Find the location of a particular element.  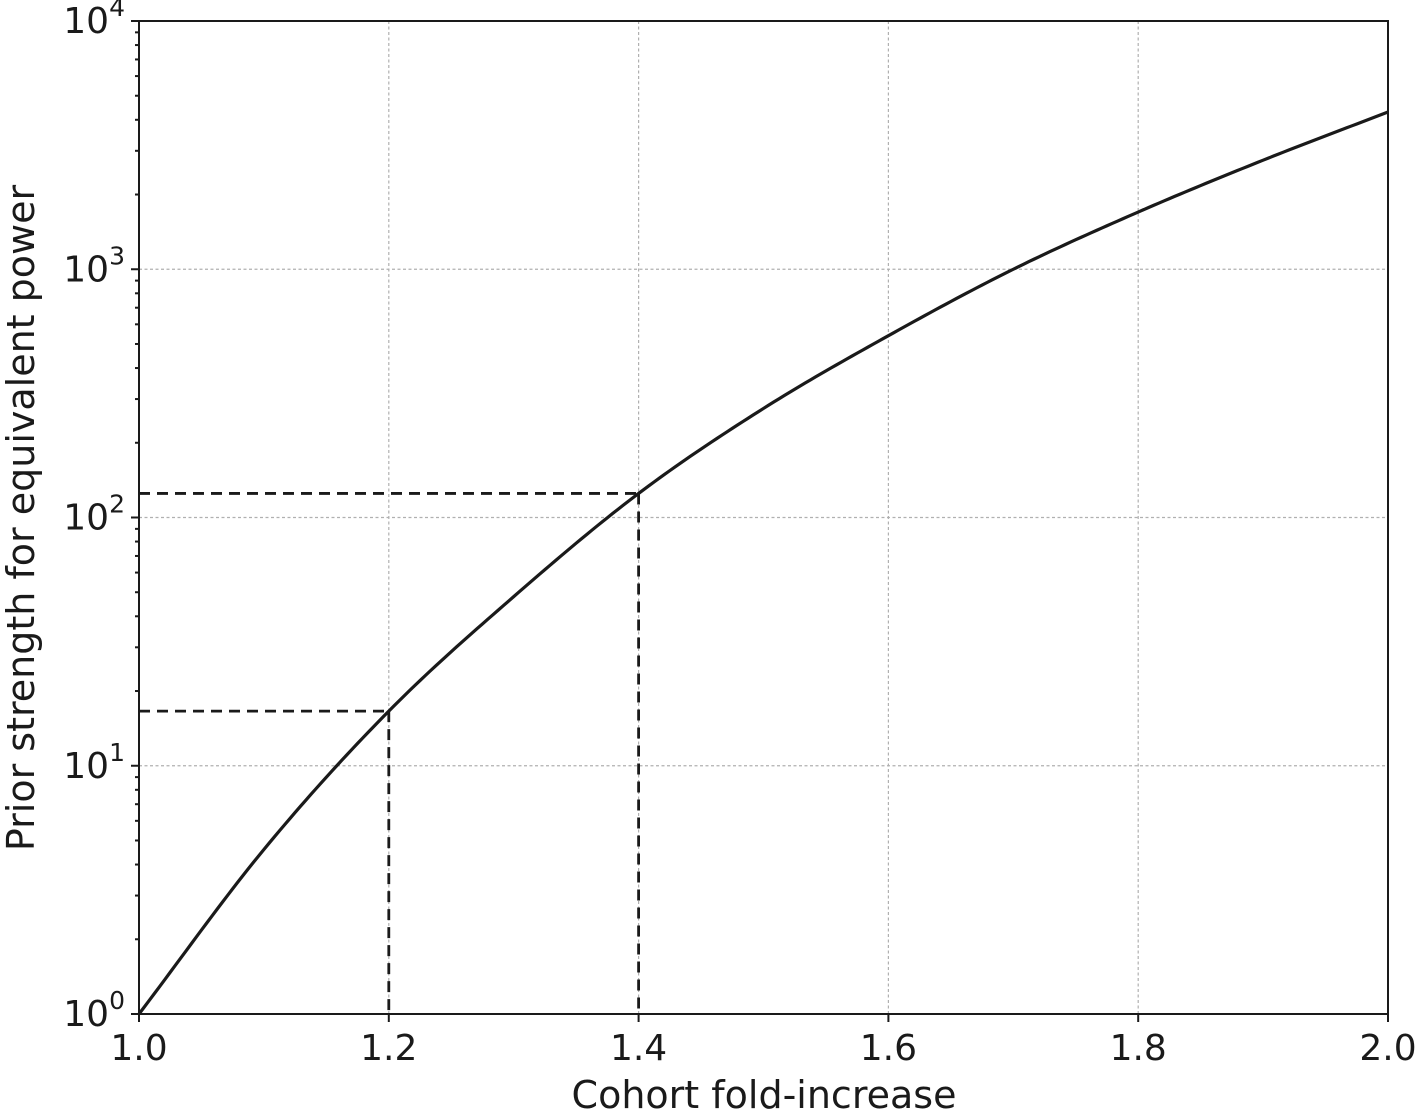

y-tick-label: 10³ is located at coordinates (94, 265).